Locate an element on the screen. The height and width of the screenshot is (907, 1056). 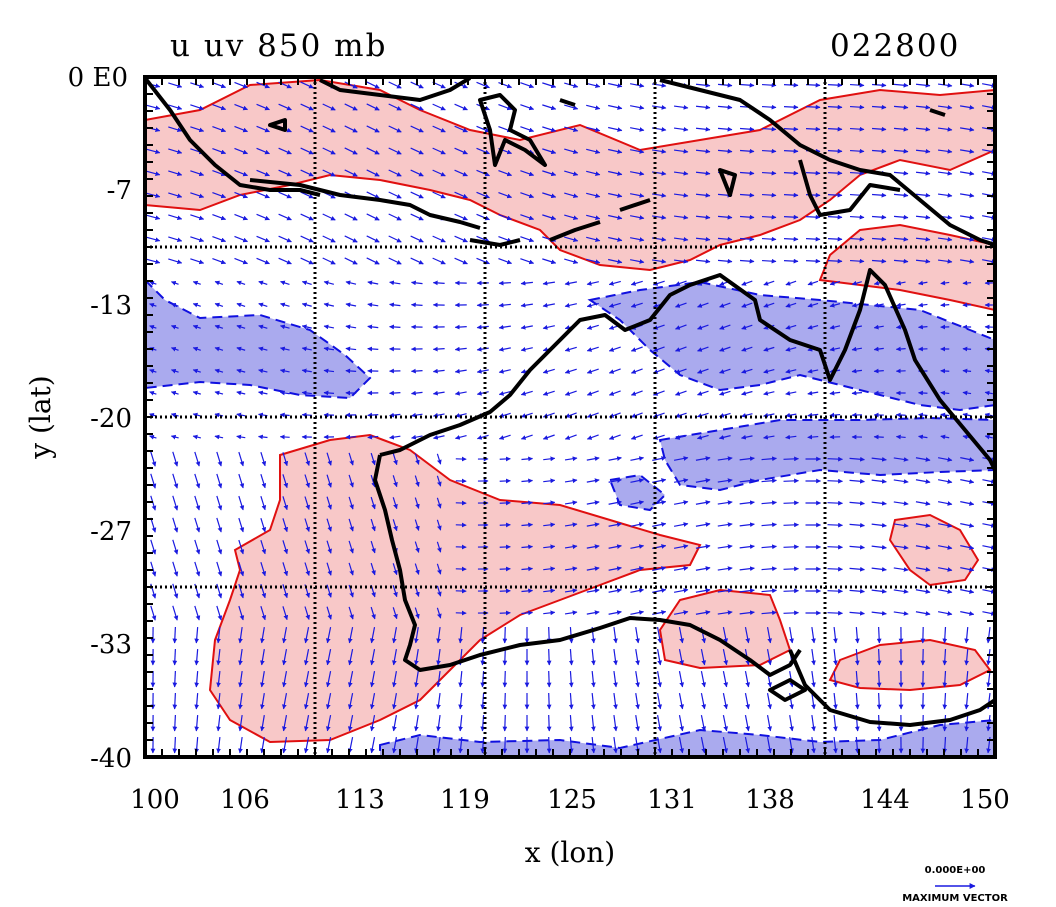
coast-sulawesi is located at coordinates (512, 130).